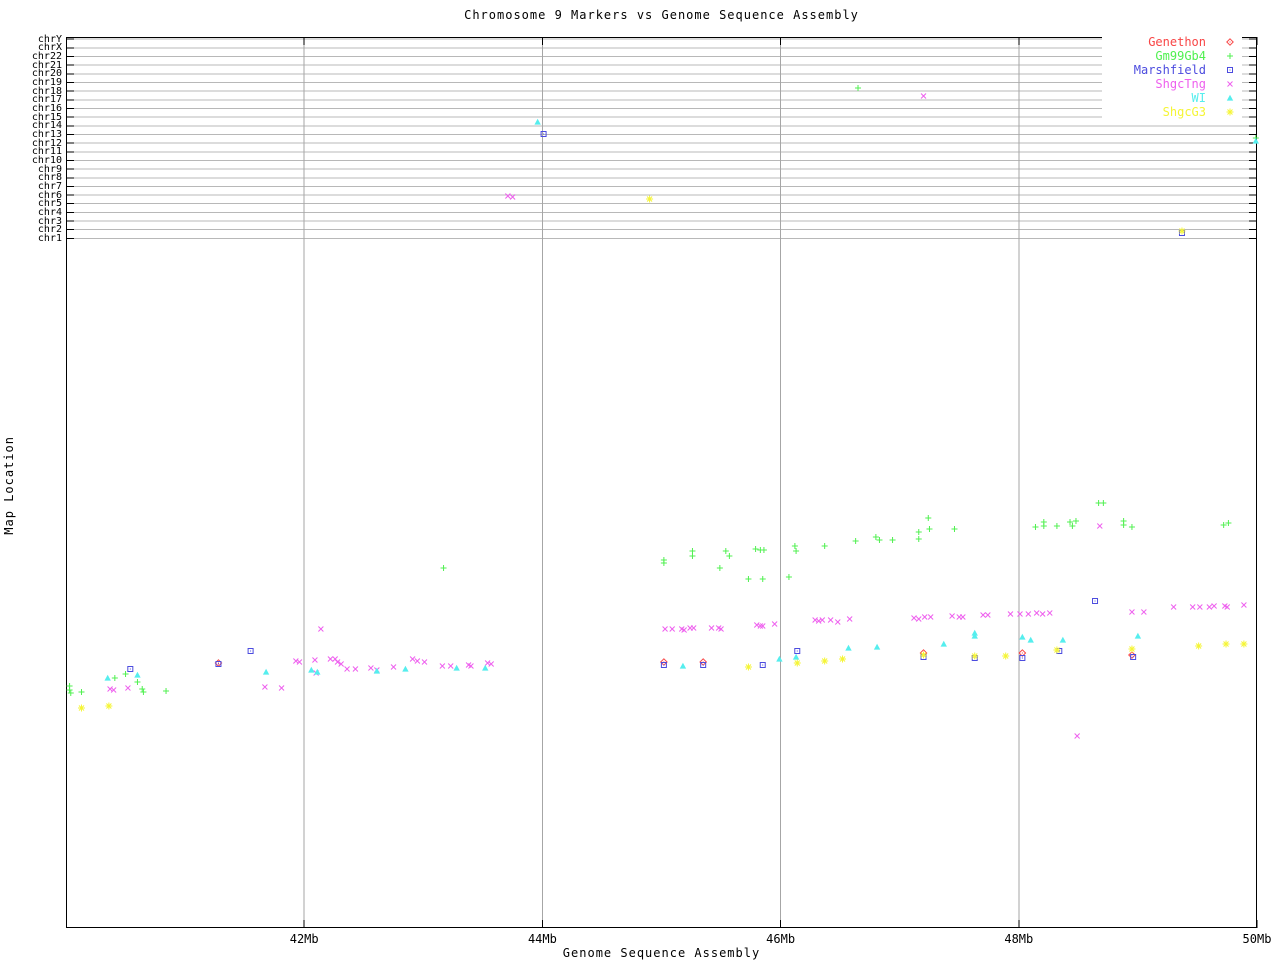 The width and height of the screenshot is (1280, 960). I want to click on x-tick-label-50Mb: 50Mb, so click(1257, 939).